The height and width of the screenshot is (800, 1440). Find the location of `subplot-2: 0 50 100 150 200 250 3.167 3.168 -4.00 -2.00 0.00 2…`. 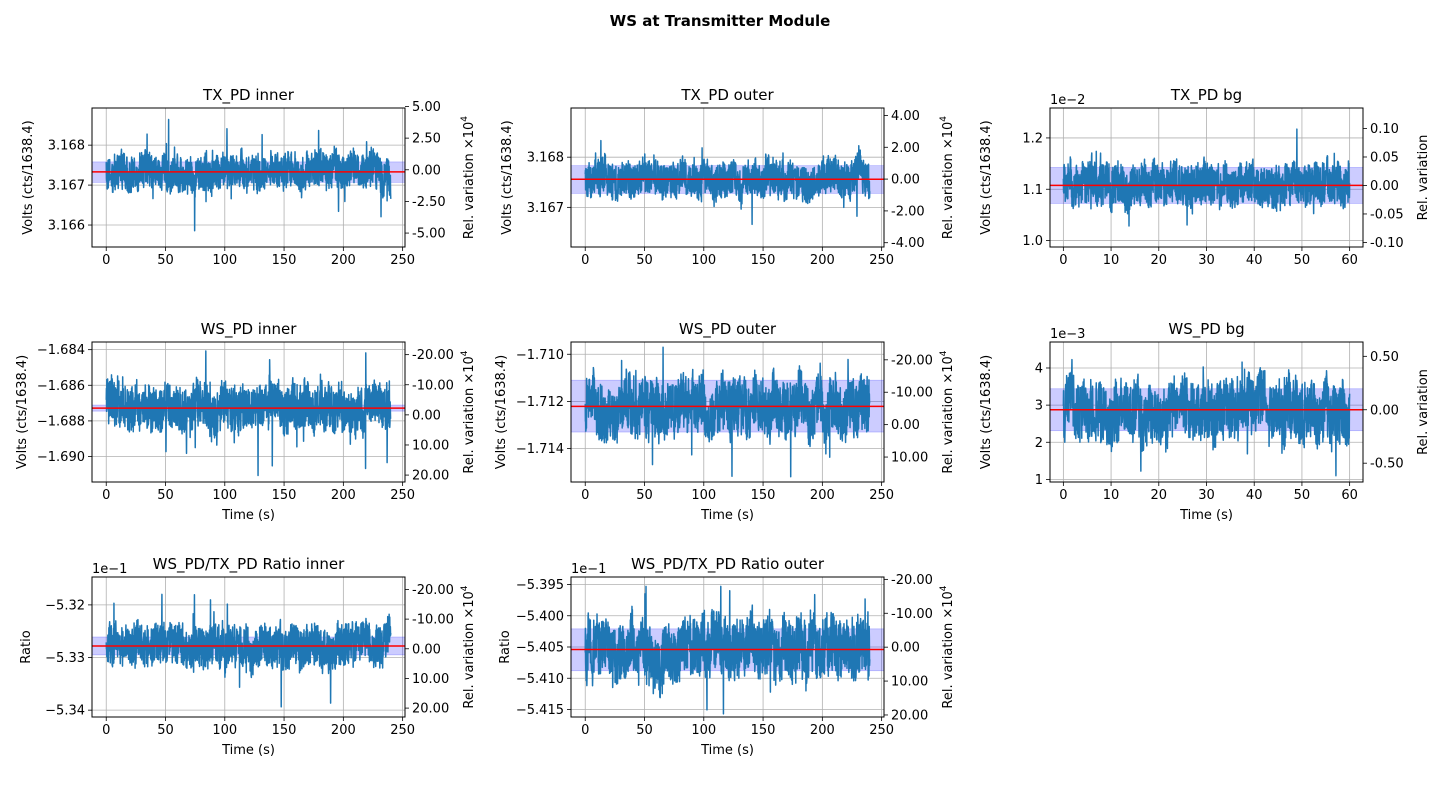

subplot-2: 0 50 100 150 200 250 3.167 3.168 -4.00 -2.00 0.00 2… is located at coordinates (728, 177).